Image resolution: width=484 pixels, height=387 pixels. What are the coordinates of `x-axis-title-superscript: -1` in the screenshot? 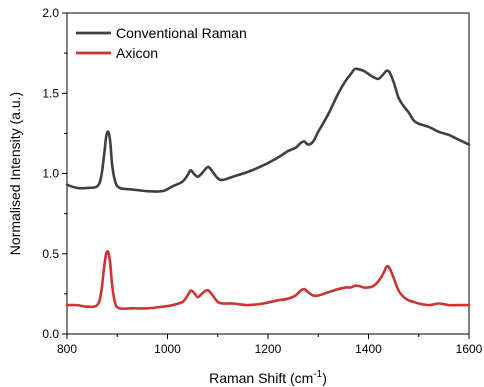 It's located at (317, 374).